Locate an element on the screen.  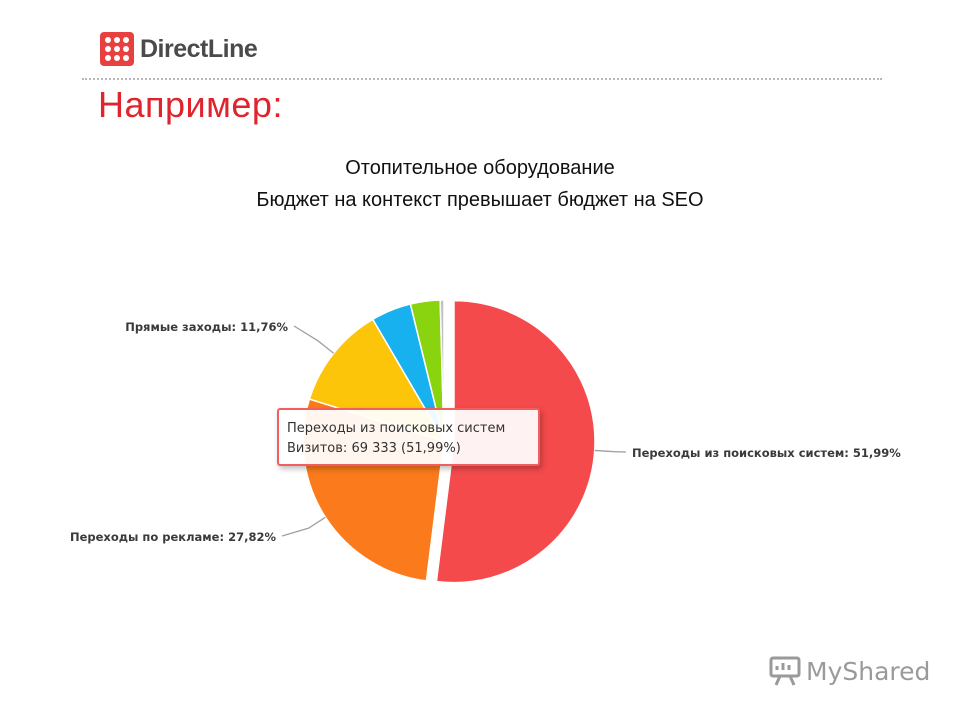
slice-label-2: Переходы по рекламе: 27,82% is located at coordinates (173, 537).